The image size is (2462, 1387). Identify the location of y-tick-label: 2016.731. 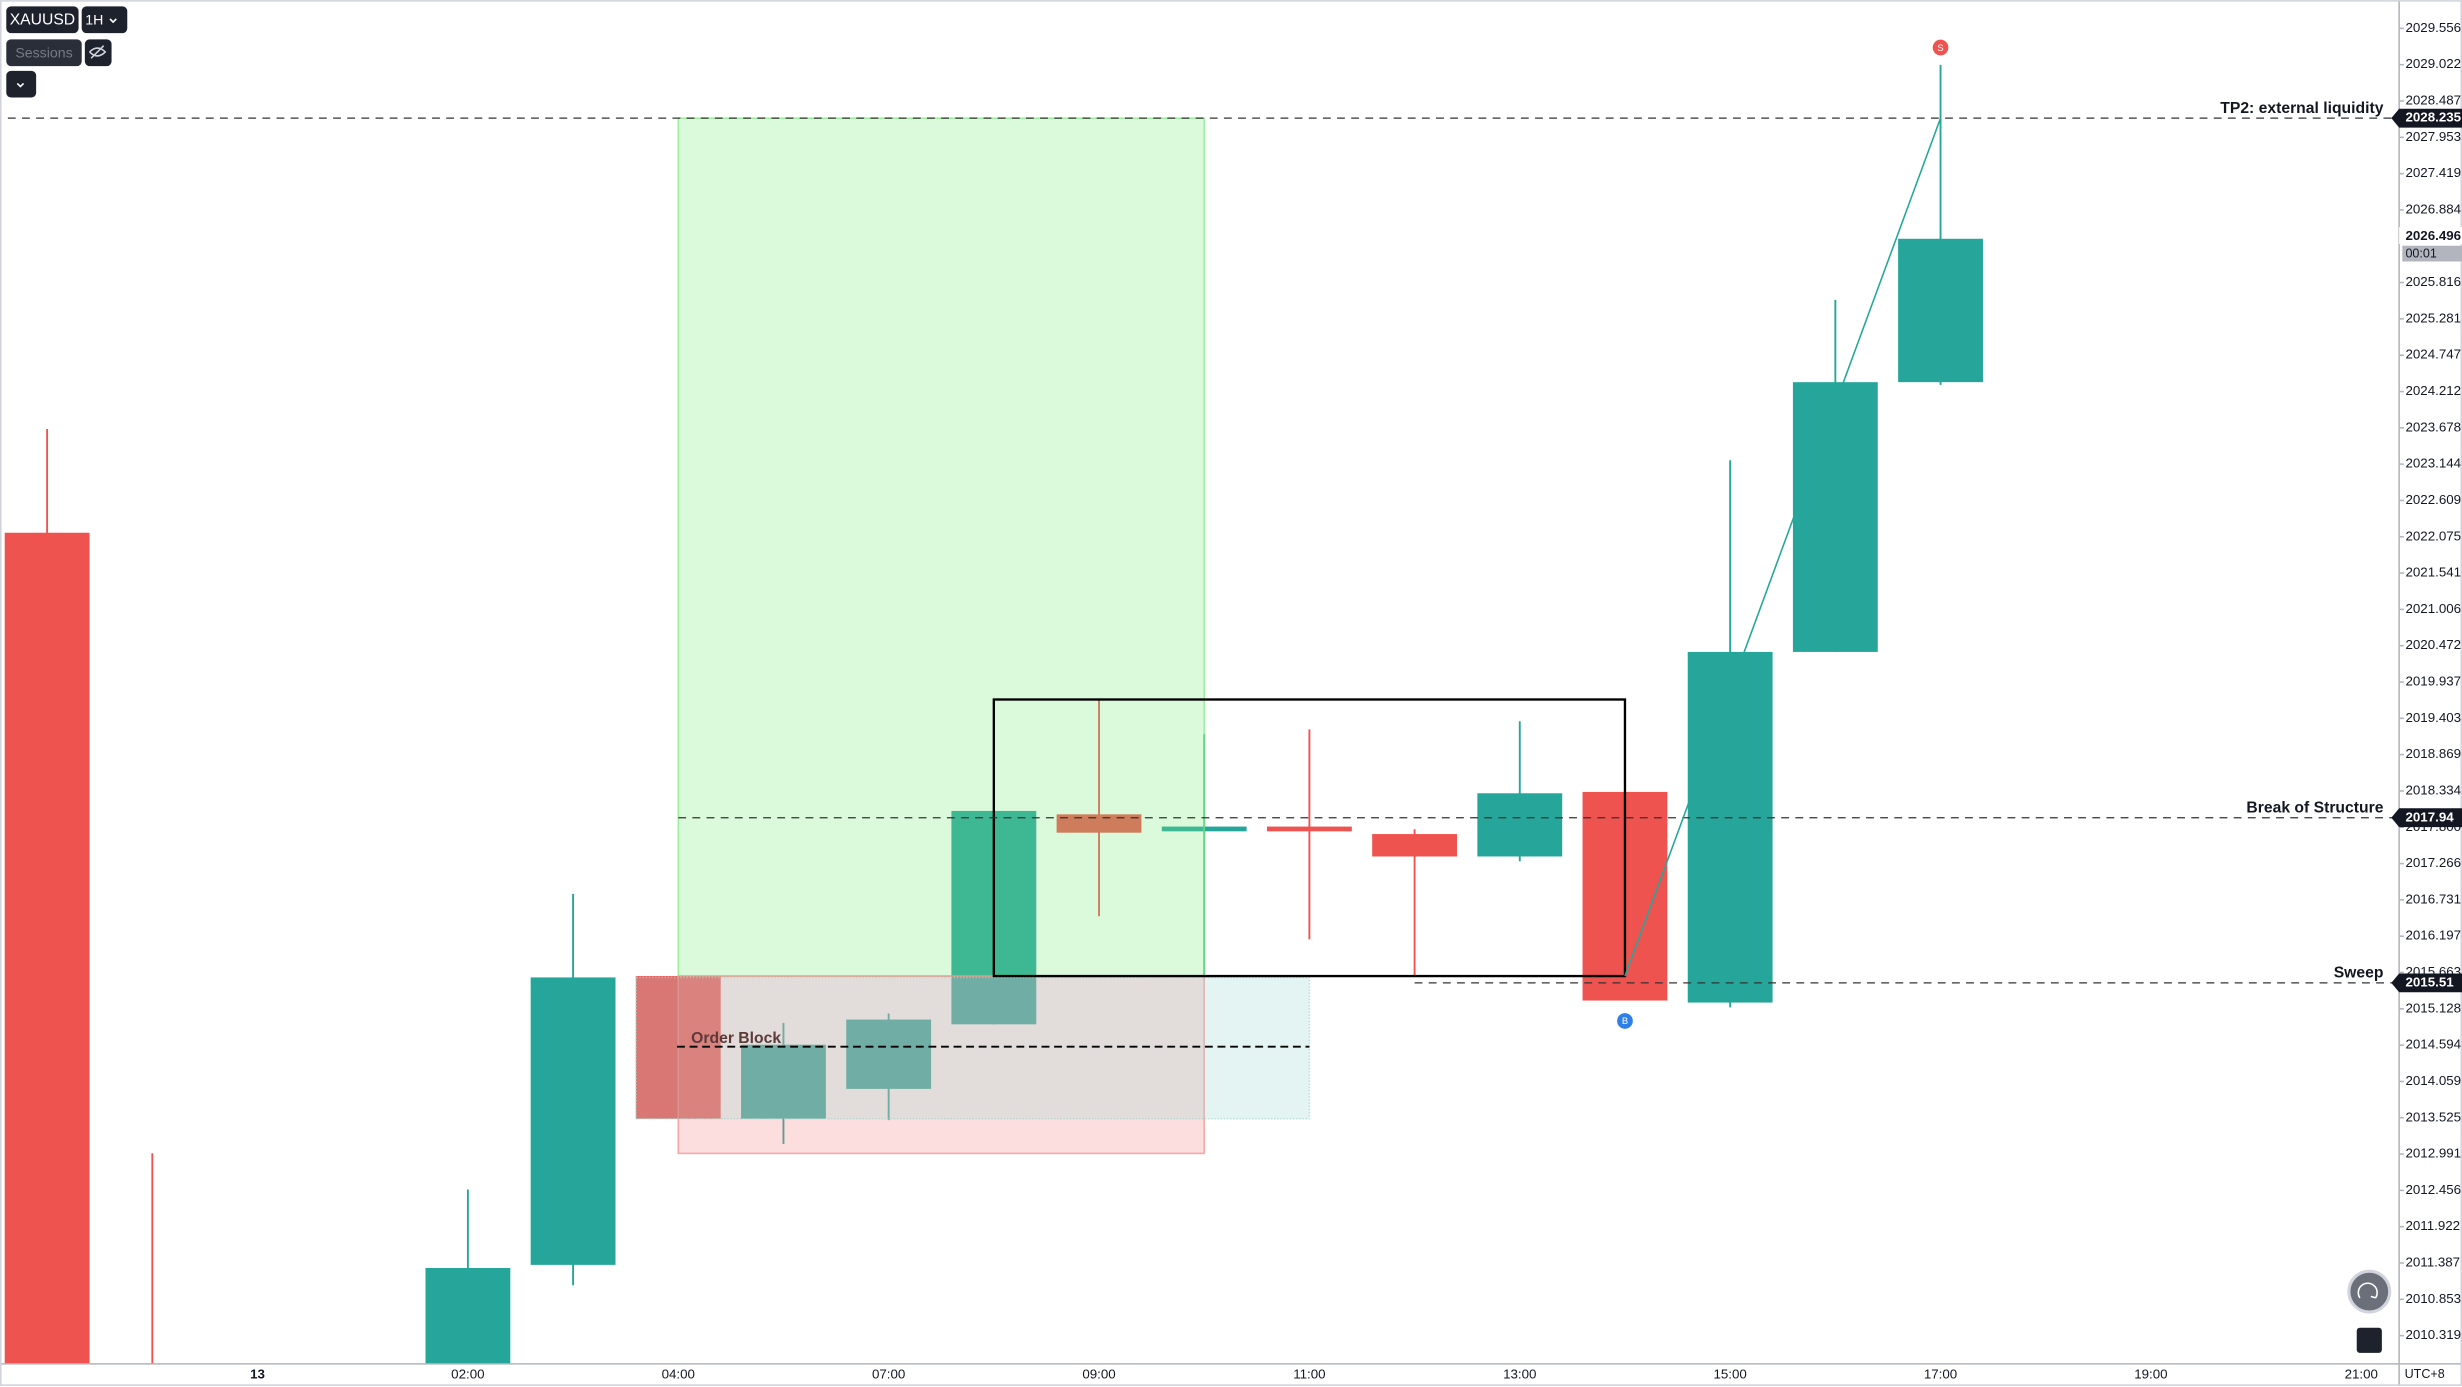
(2433, 898).